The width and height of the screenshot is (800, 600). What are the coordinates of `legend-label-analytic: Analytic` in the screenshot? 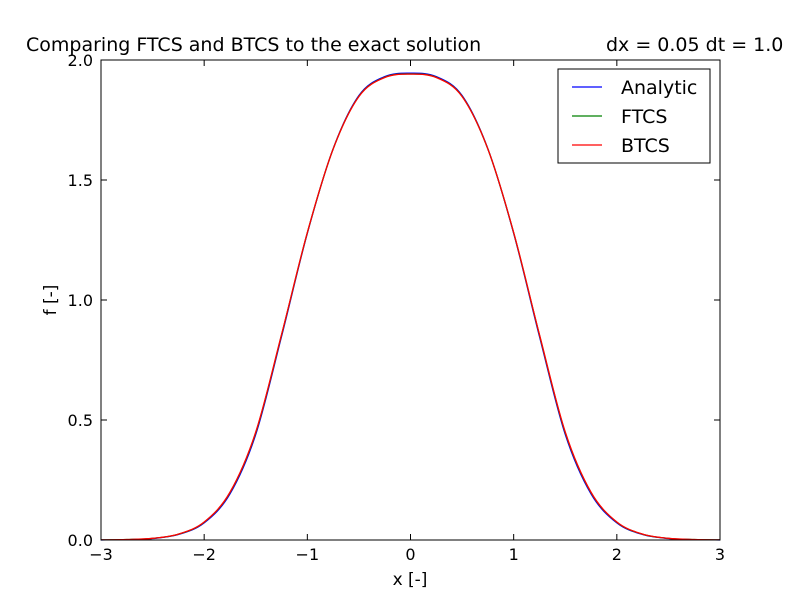 It's located at (659, 88).